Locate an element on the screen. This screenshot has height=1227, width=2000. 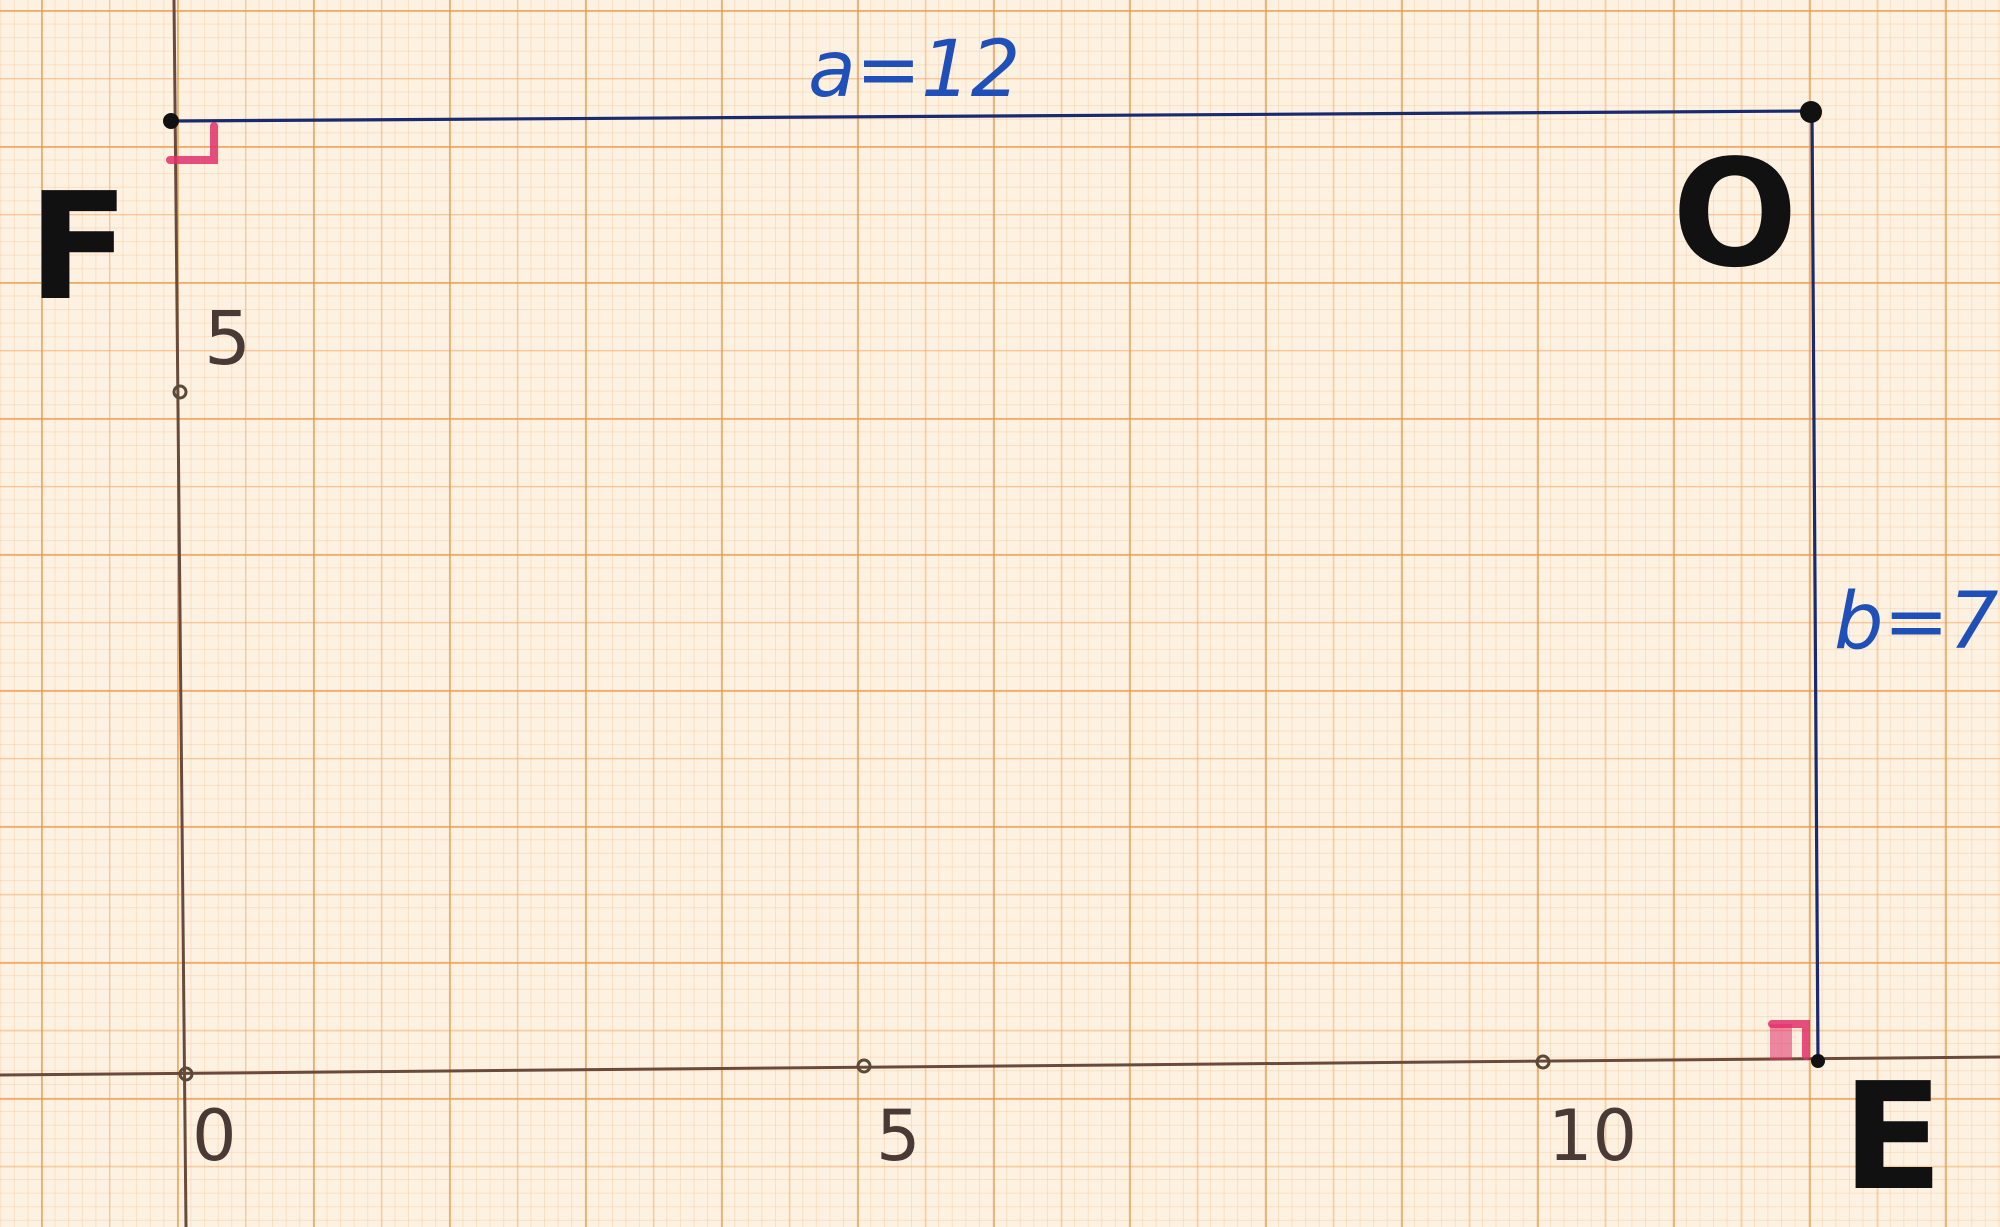
side-label-b: b=7 is located at coordinates (1916, 622).